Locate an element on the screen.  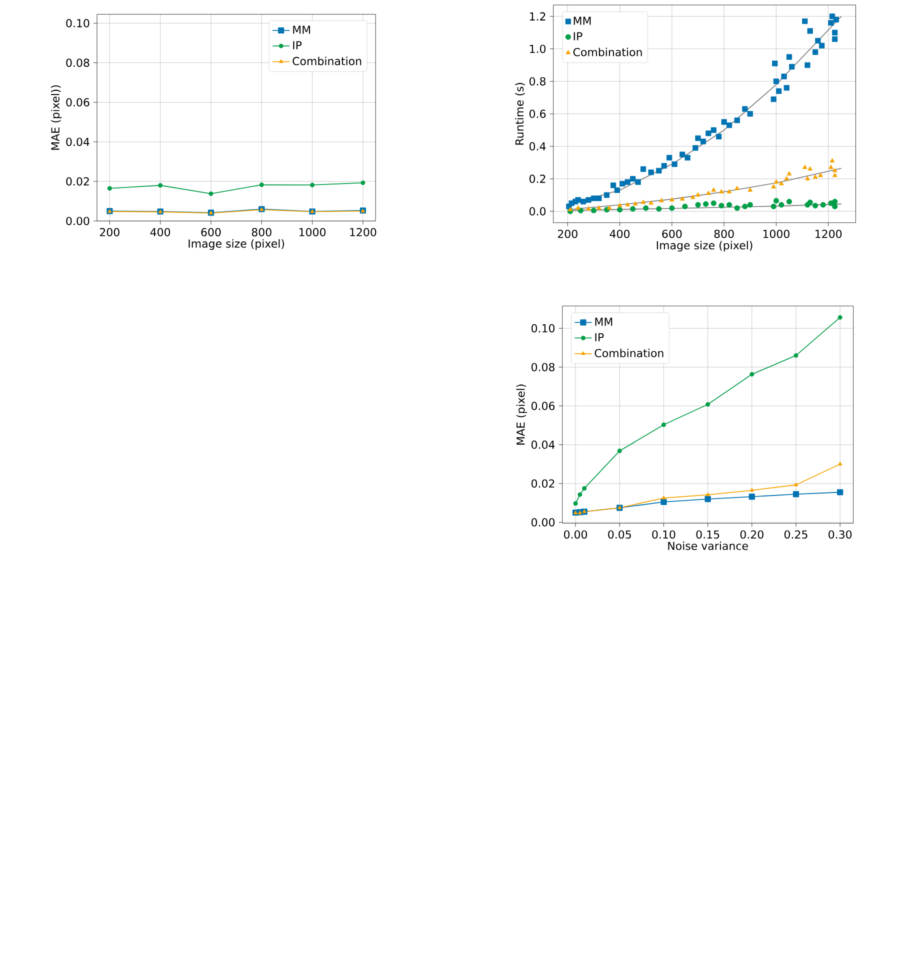
y-axis-title: Runtime (s) is located at coordinates (520, 113).